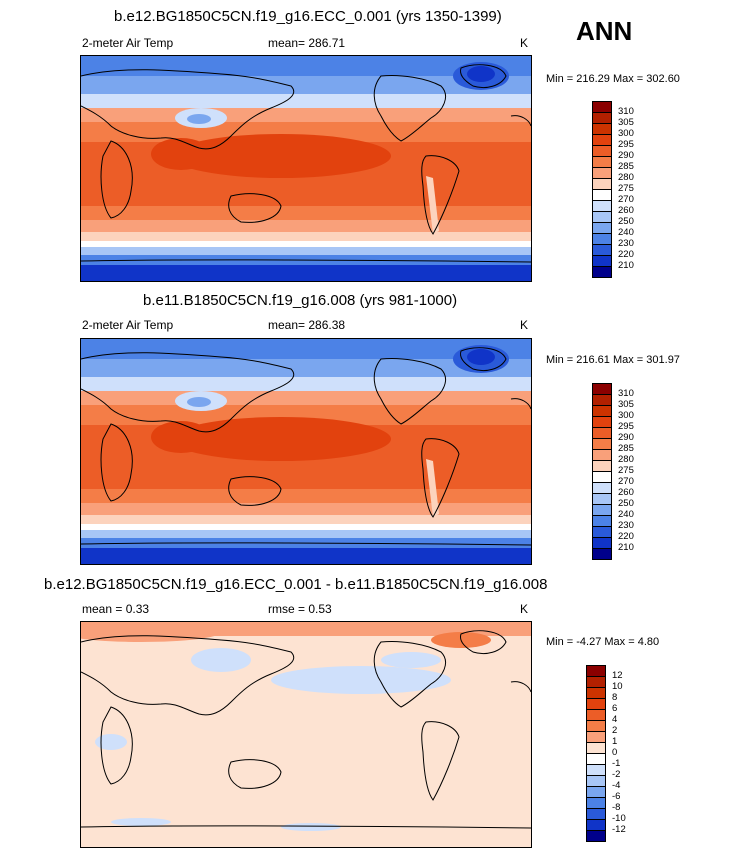 The height and width of the screenshot is (852, 733). What do you see at coordinates (615, 741) in the screenshot?
I see `colorbar-tick-label: 1` at bounding box center [615, 741].